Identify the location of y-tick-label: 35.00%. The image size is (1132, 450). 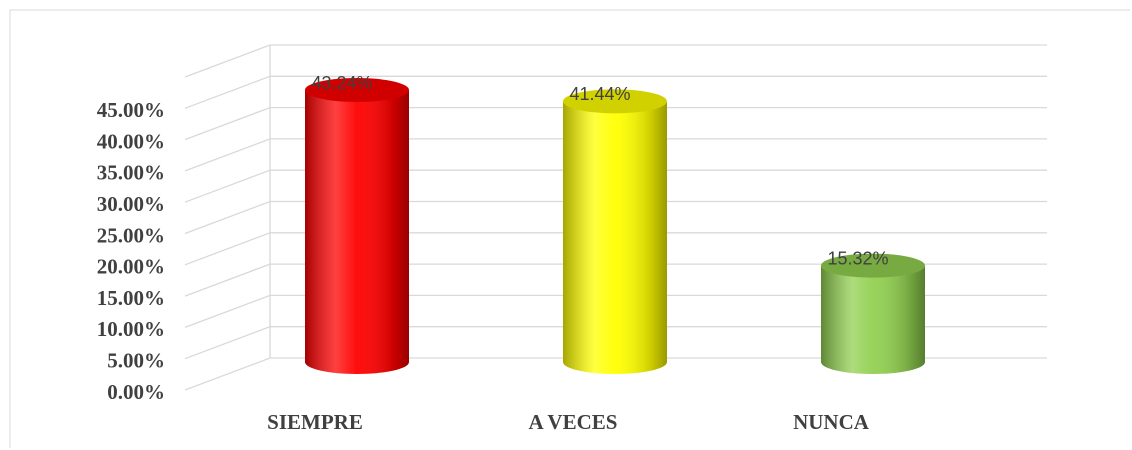
(131, 173).